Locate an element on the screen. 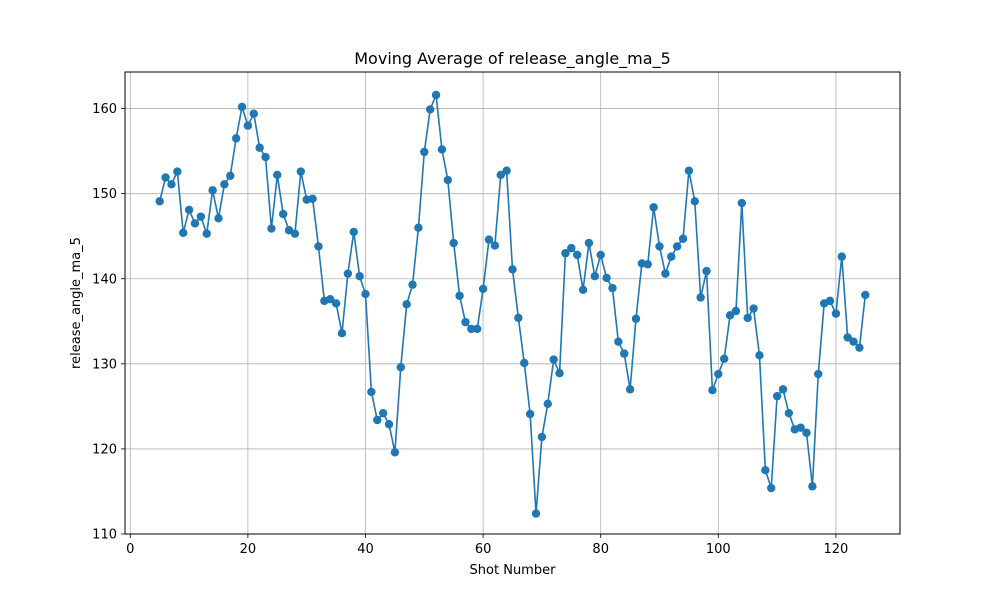 Image resolution: width=1000 pixels, height=600 pixels. x-axis-label: Shot Number is located at coordinates (513, 570).